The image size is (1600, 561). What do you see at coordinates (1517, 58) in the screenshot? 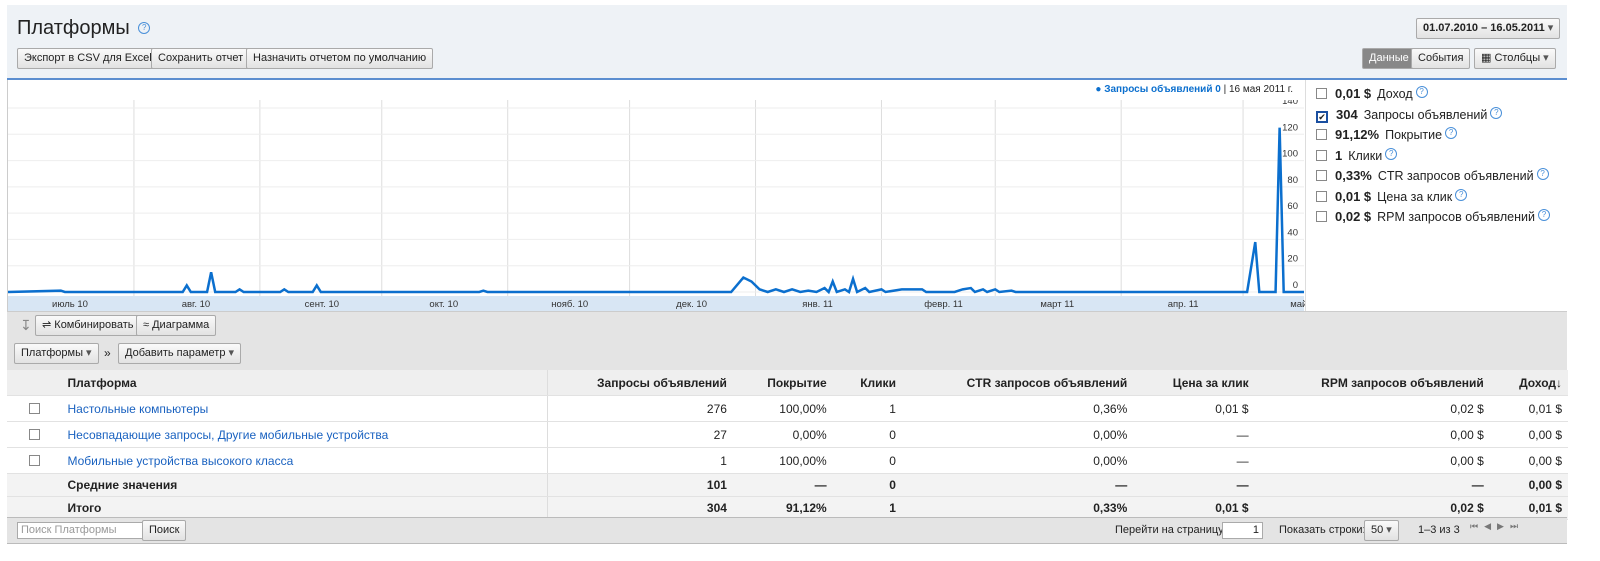
I see `columns-text: Столбцы` at bounding box center [1517, 58].